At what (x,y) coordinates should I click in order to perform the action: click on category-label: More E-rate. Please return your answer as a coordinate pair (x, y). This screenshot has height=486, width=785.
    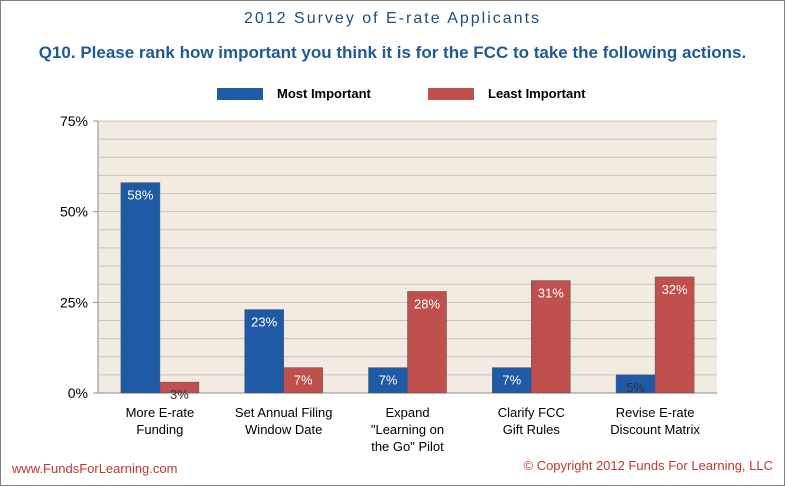
    Looking at the image, I should click on (160, 412).